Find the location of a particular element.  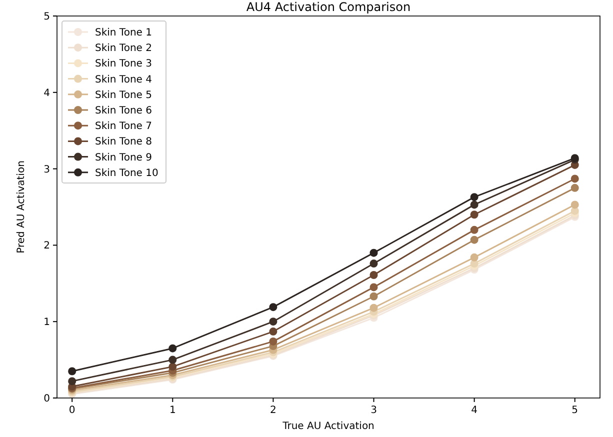

x-tick-label: 1 is located at coordinates (172, 410).